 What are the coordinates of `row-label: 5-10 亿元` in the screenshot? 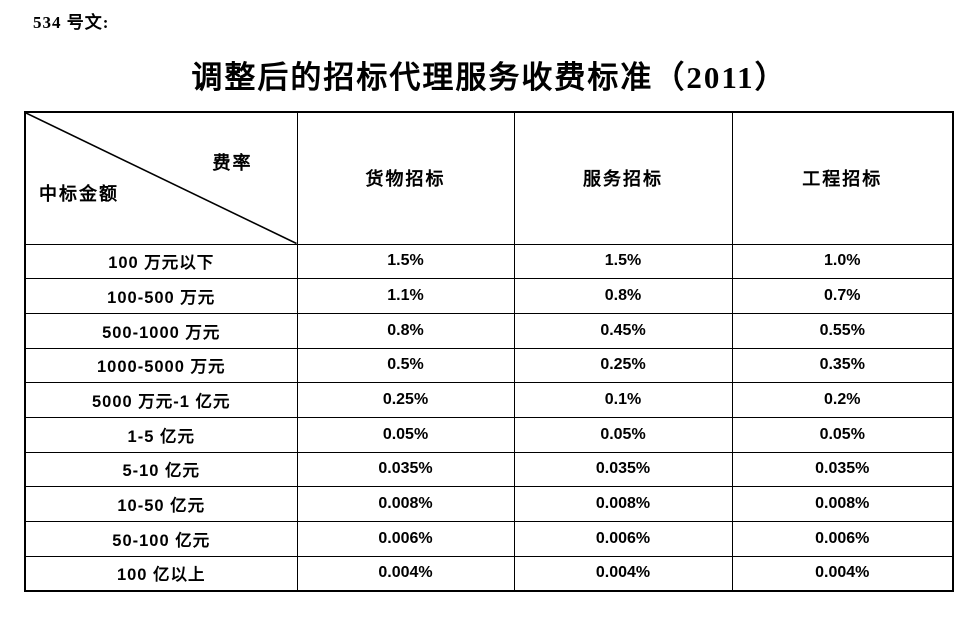 It's located at (161, 469).